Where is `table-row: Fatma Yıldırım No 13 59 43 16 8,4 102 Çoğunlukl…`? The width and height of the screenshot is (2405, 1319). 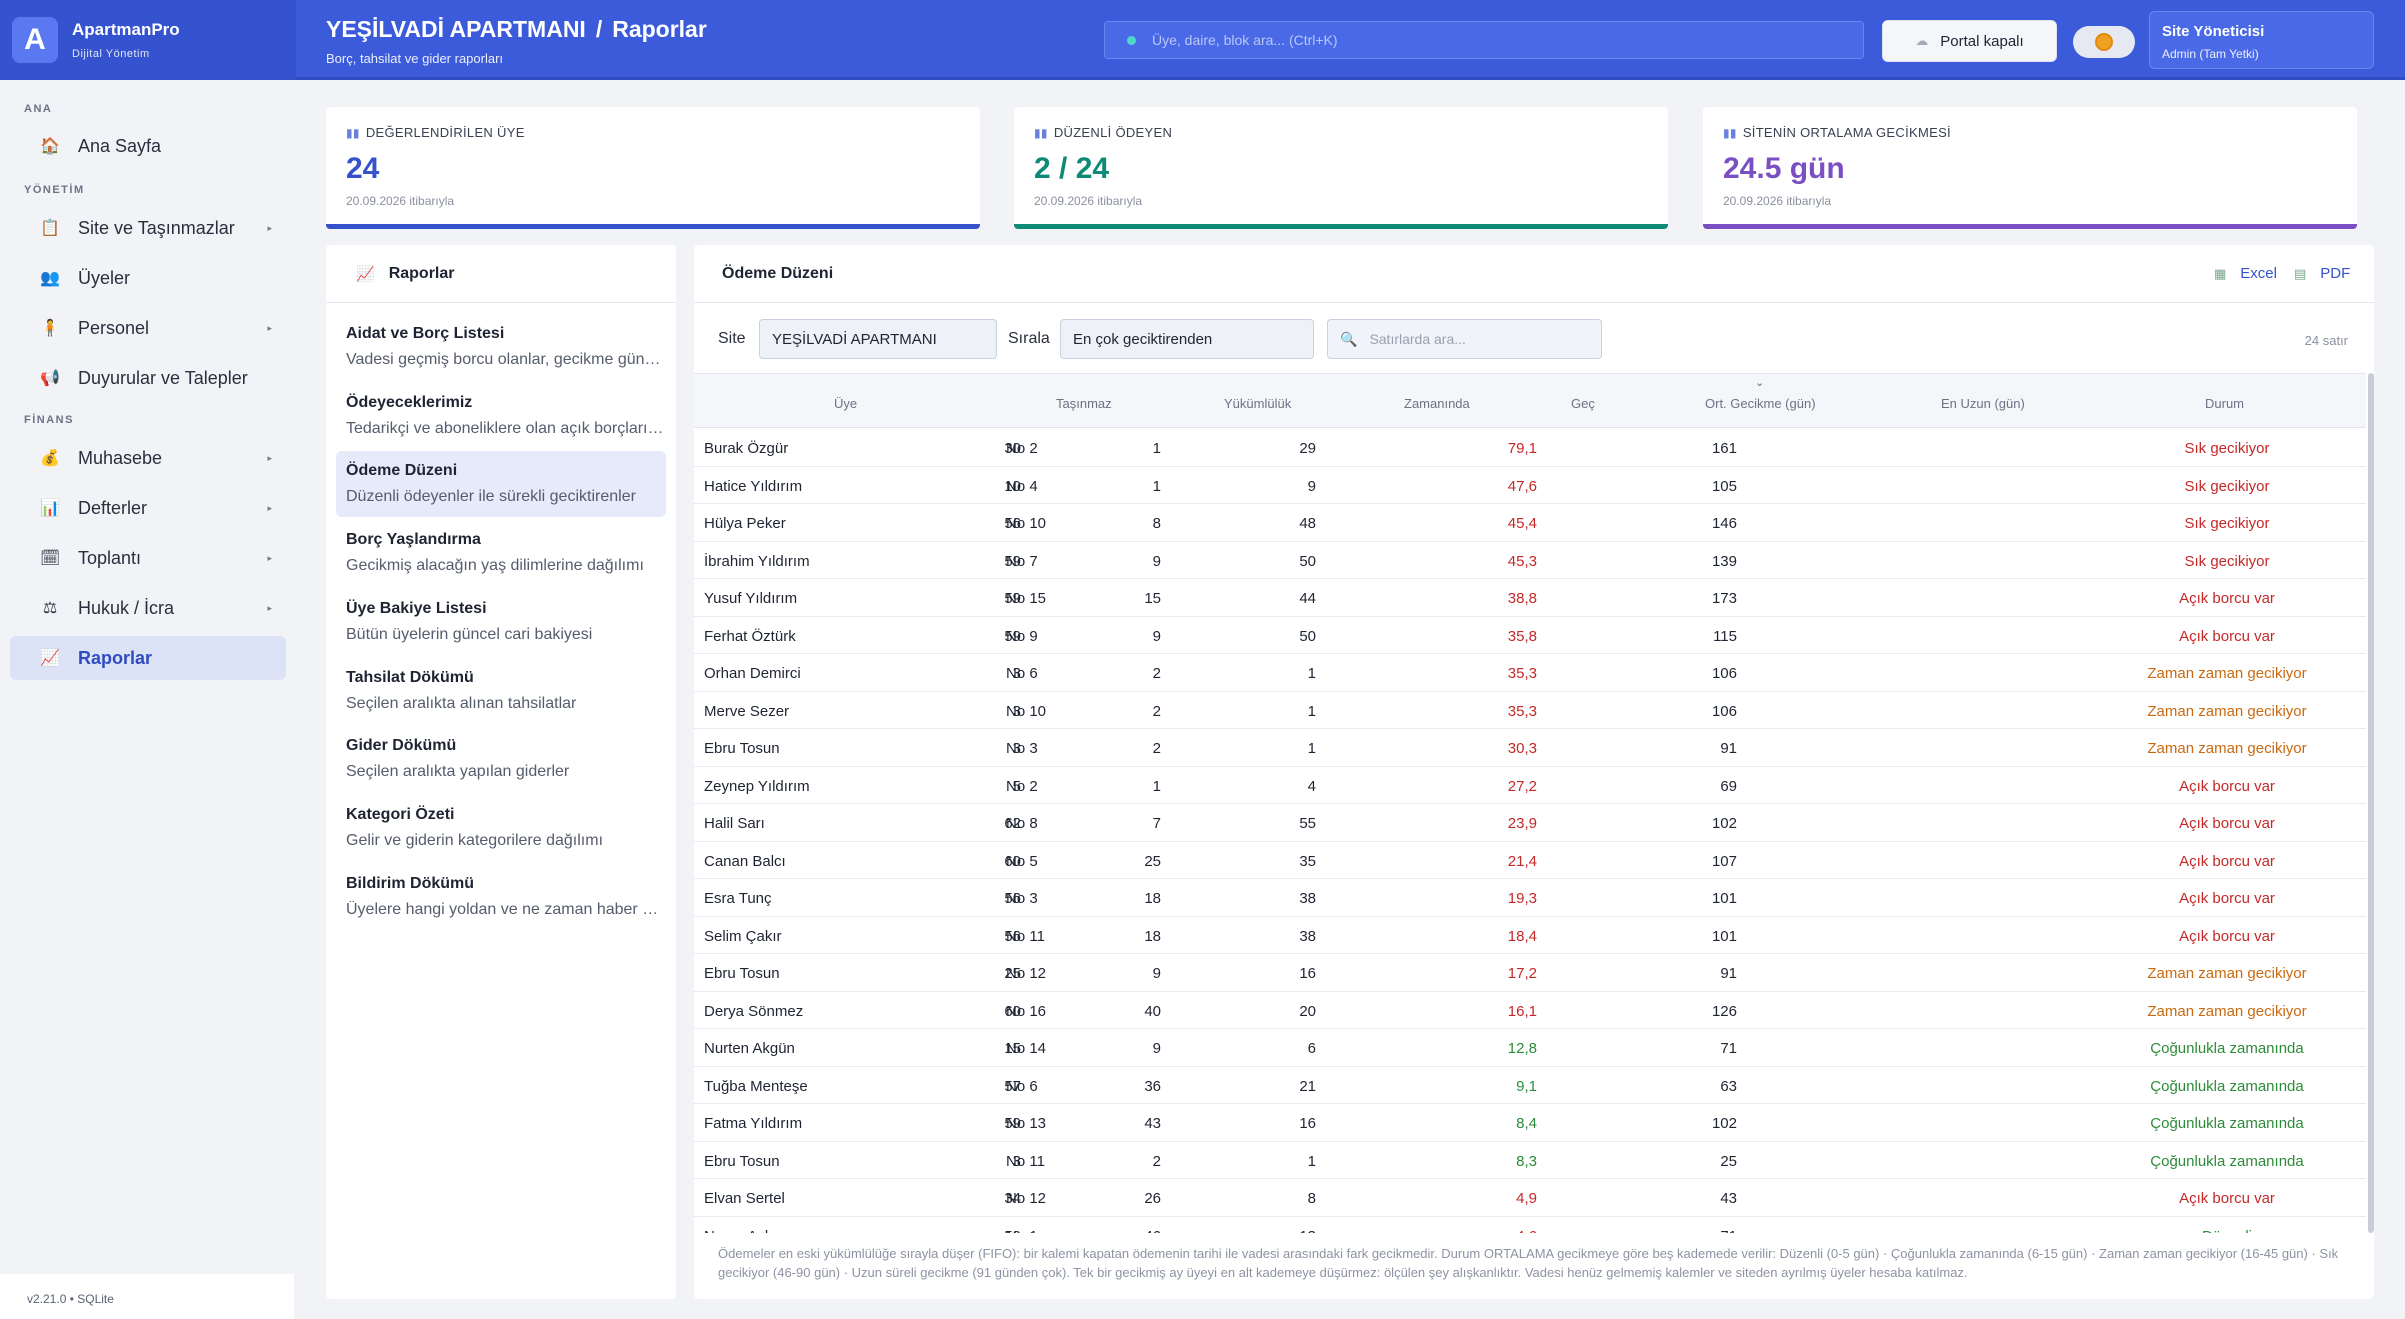
table-row: Fatma Yıldırım No 13 59 43 16 8,4 102 Çoğunlukl… is located at coordinates (1530, 1123).